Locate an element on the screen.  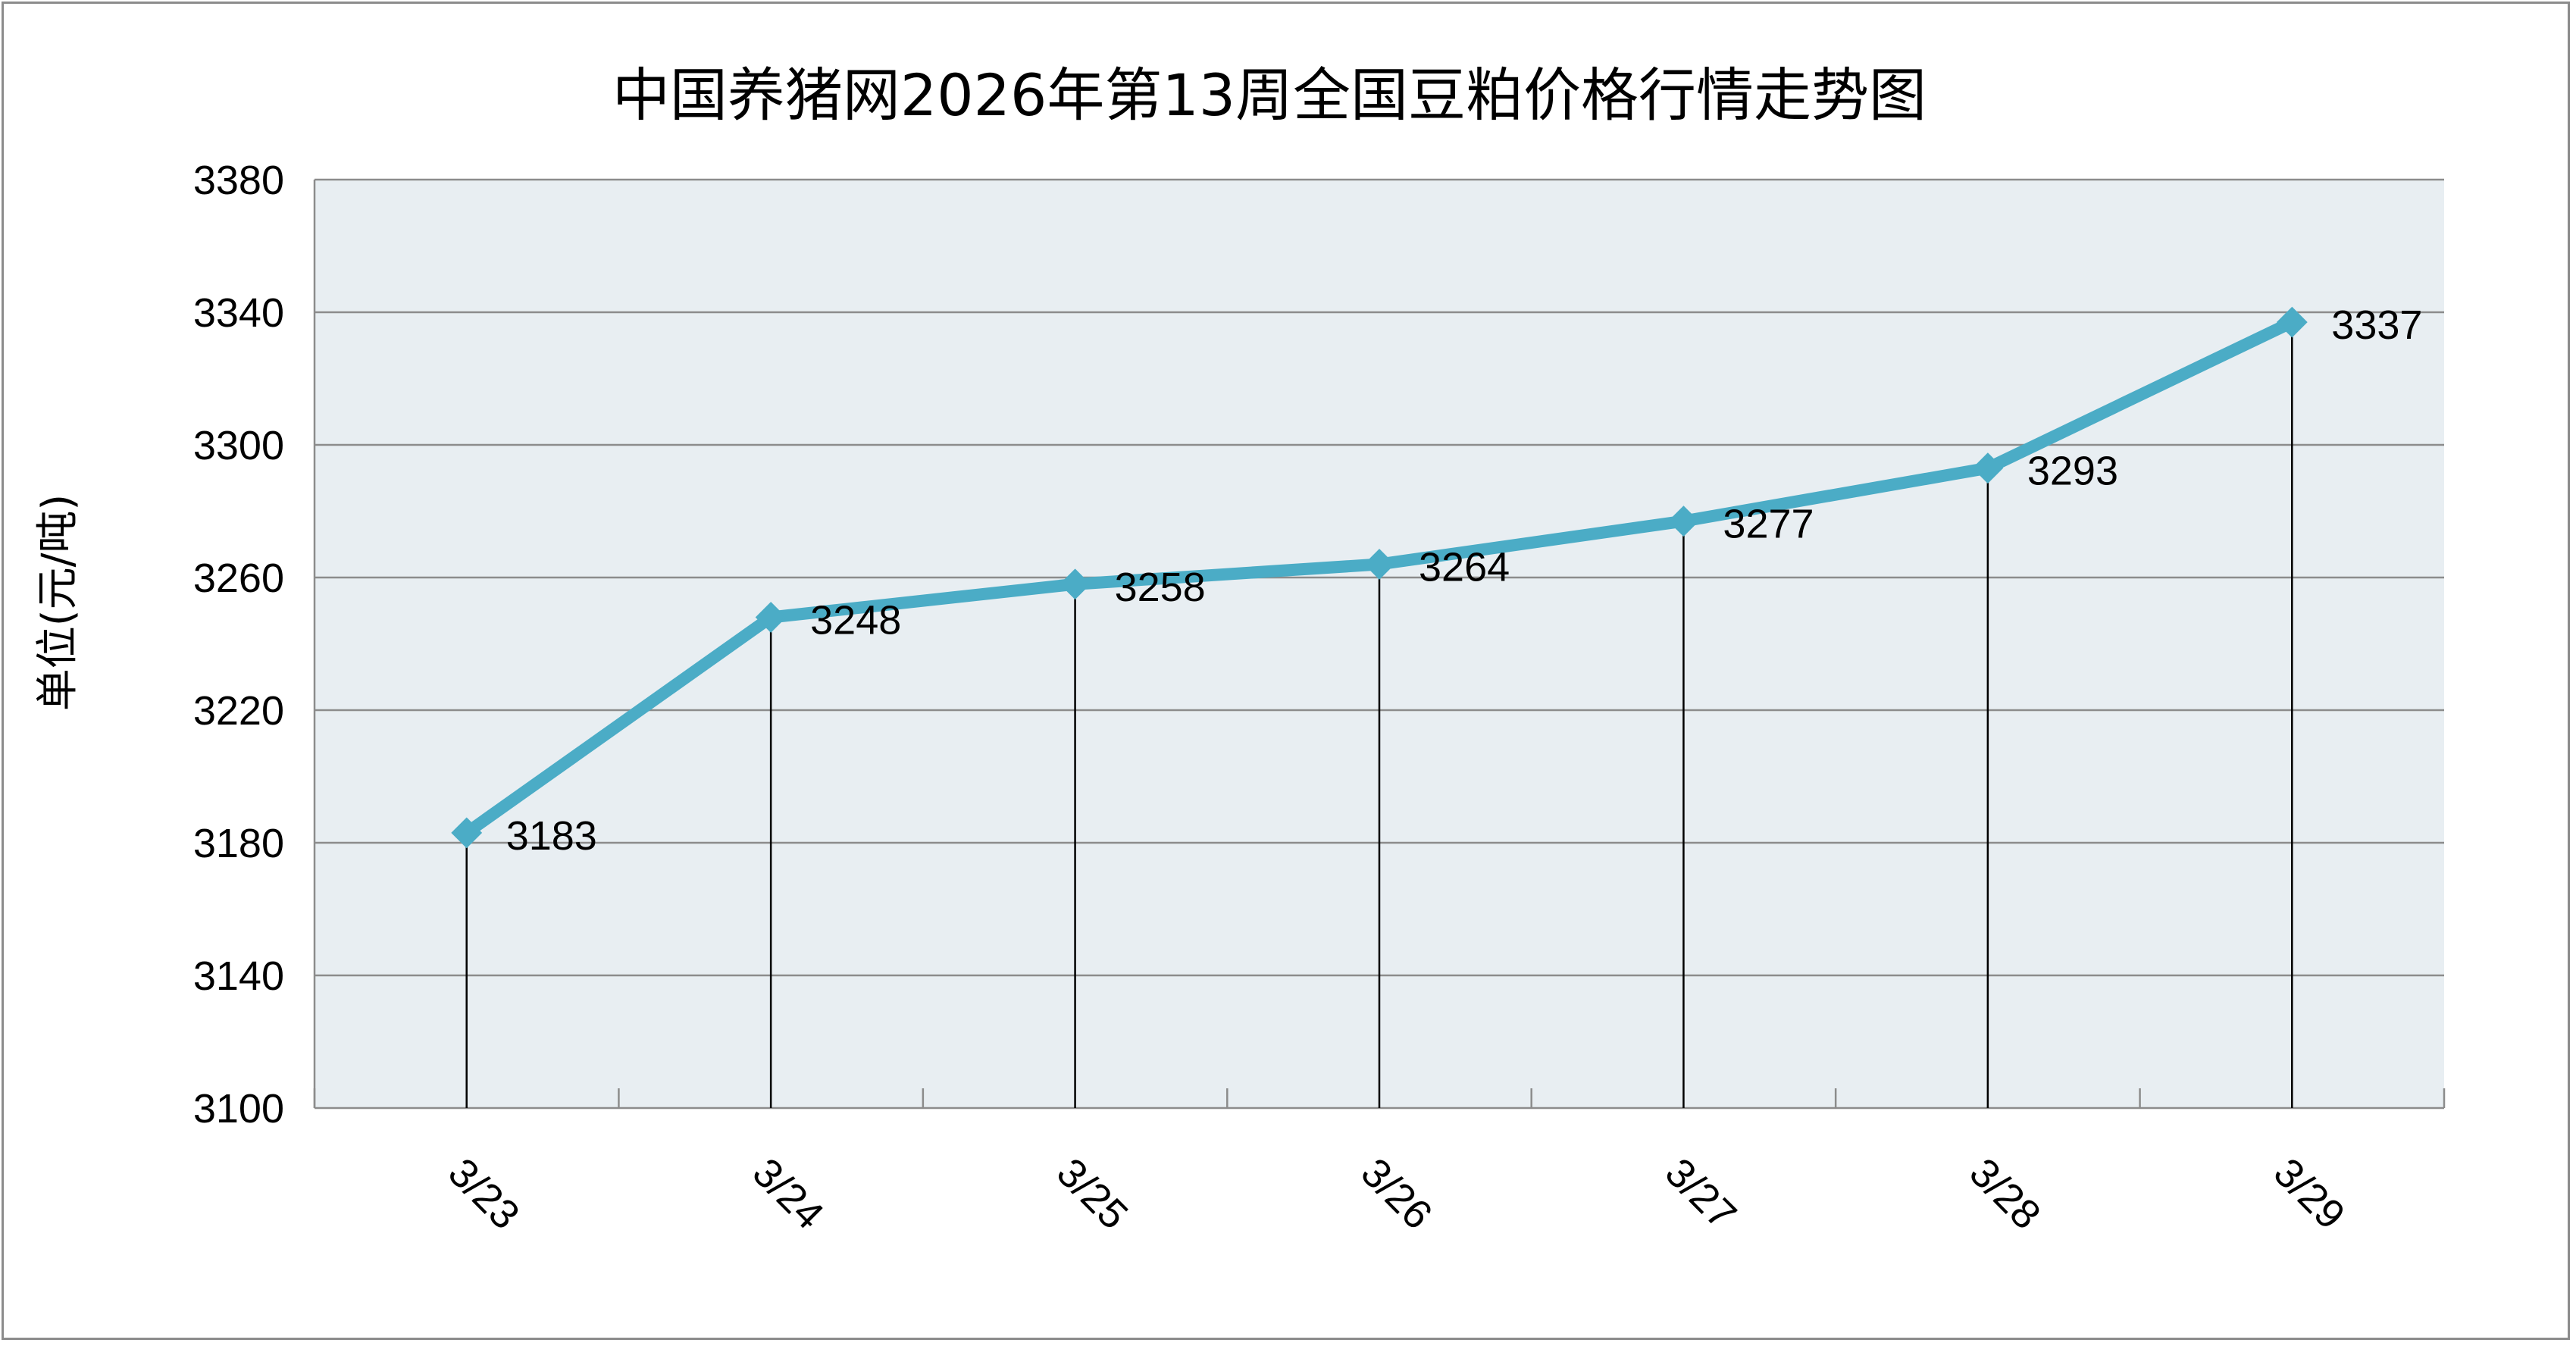
y-tick-label: 3140 is located at coordinates (239, 976).